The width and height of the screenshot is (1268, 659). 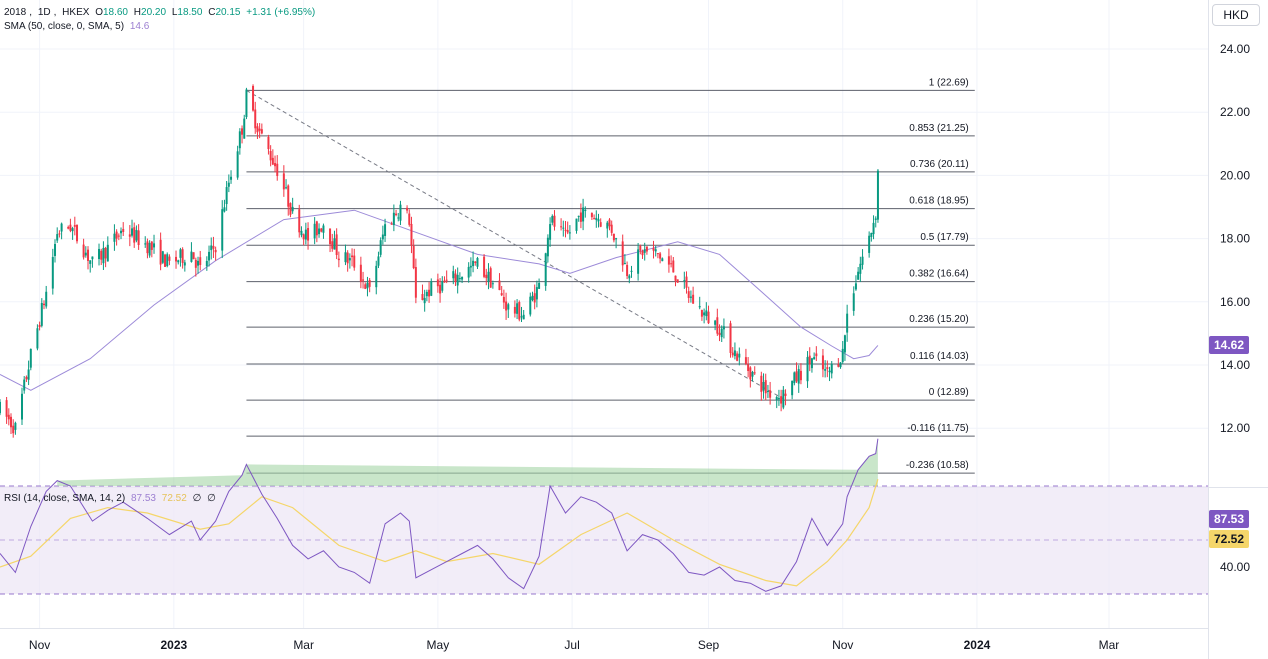 What do you see at coordinates (939, 164) in the screenshot?
I see `fib-level-label: 0.736 (20.11)` at bounding box center [939, 164].